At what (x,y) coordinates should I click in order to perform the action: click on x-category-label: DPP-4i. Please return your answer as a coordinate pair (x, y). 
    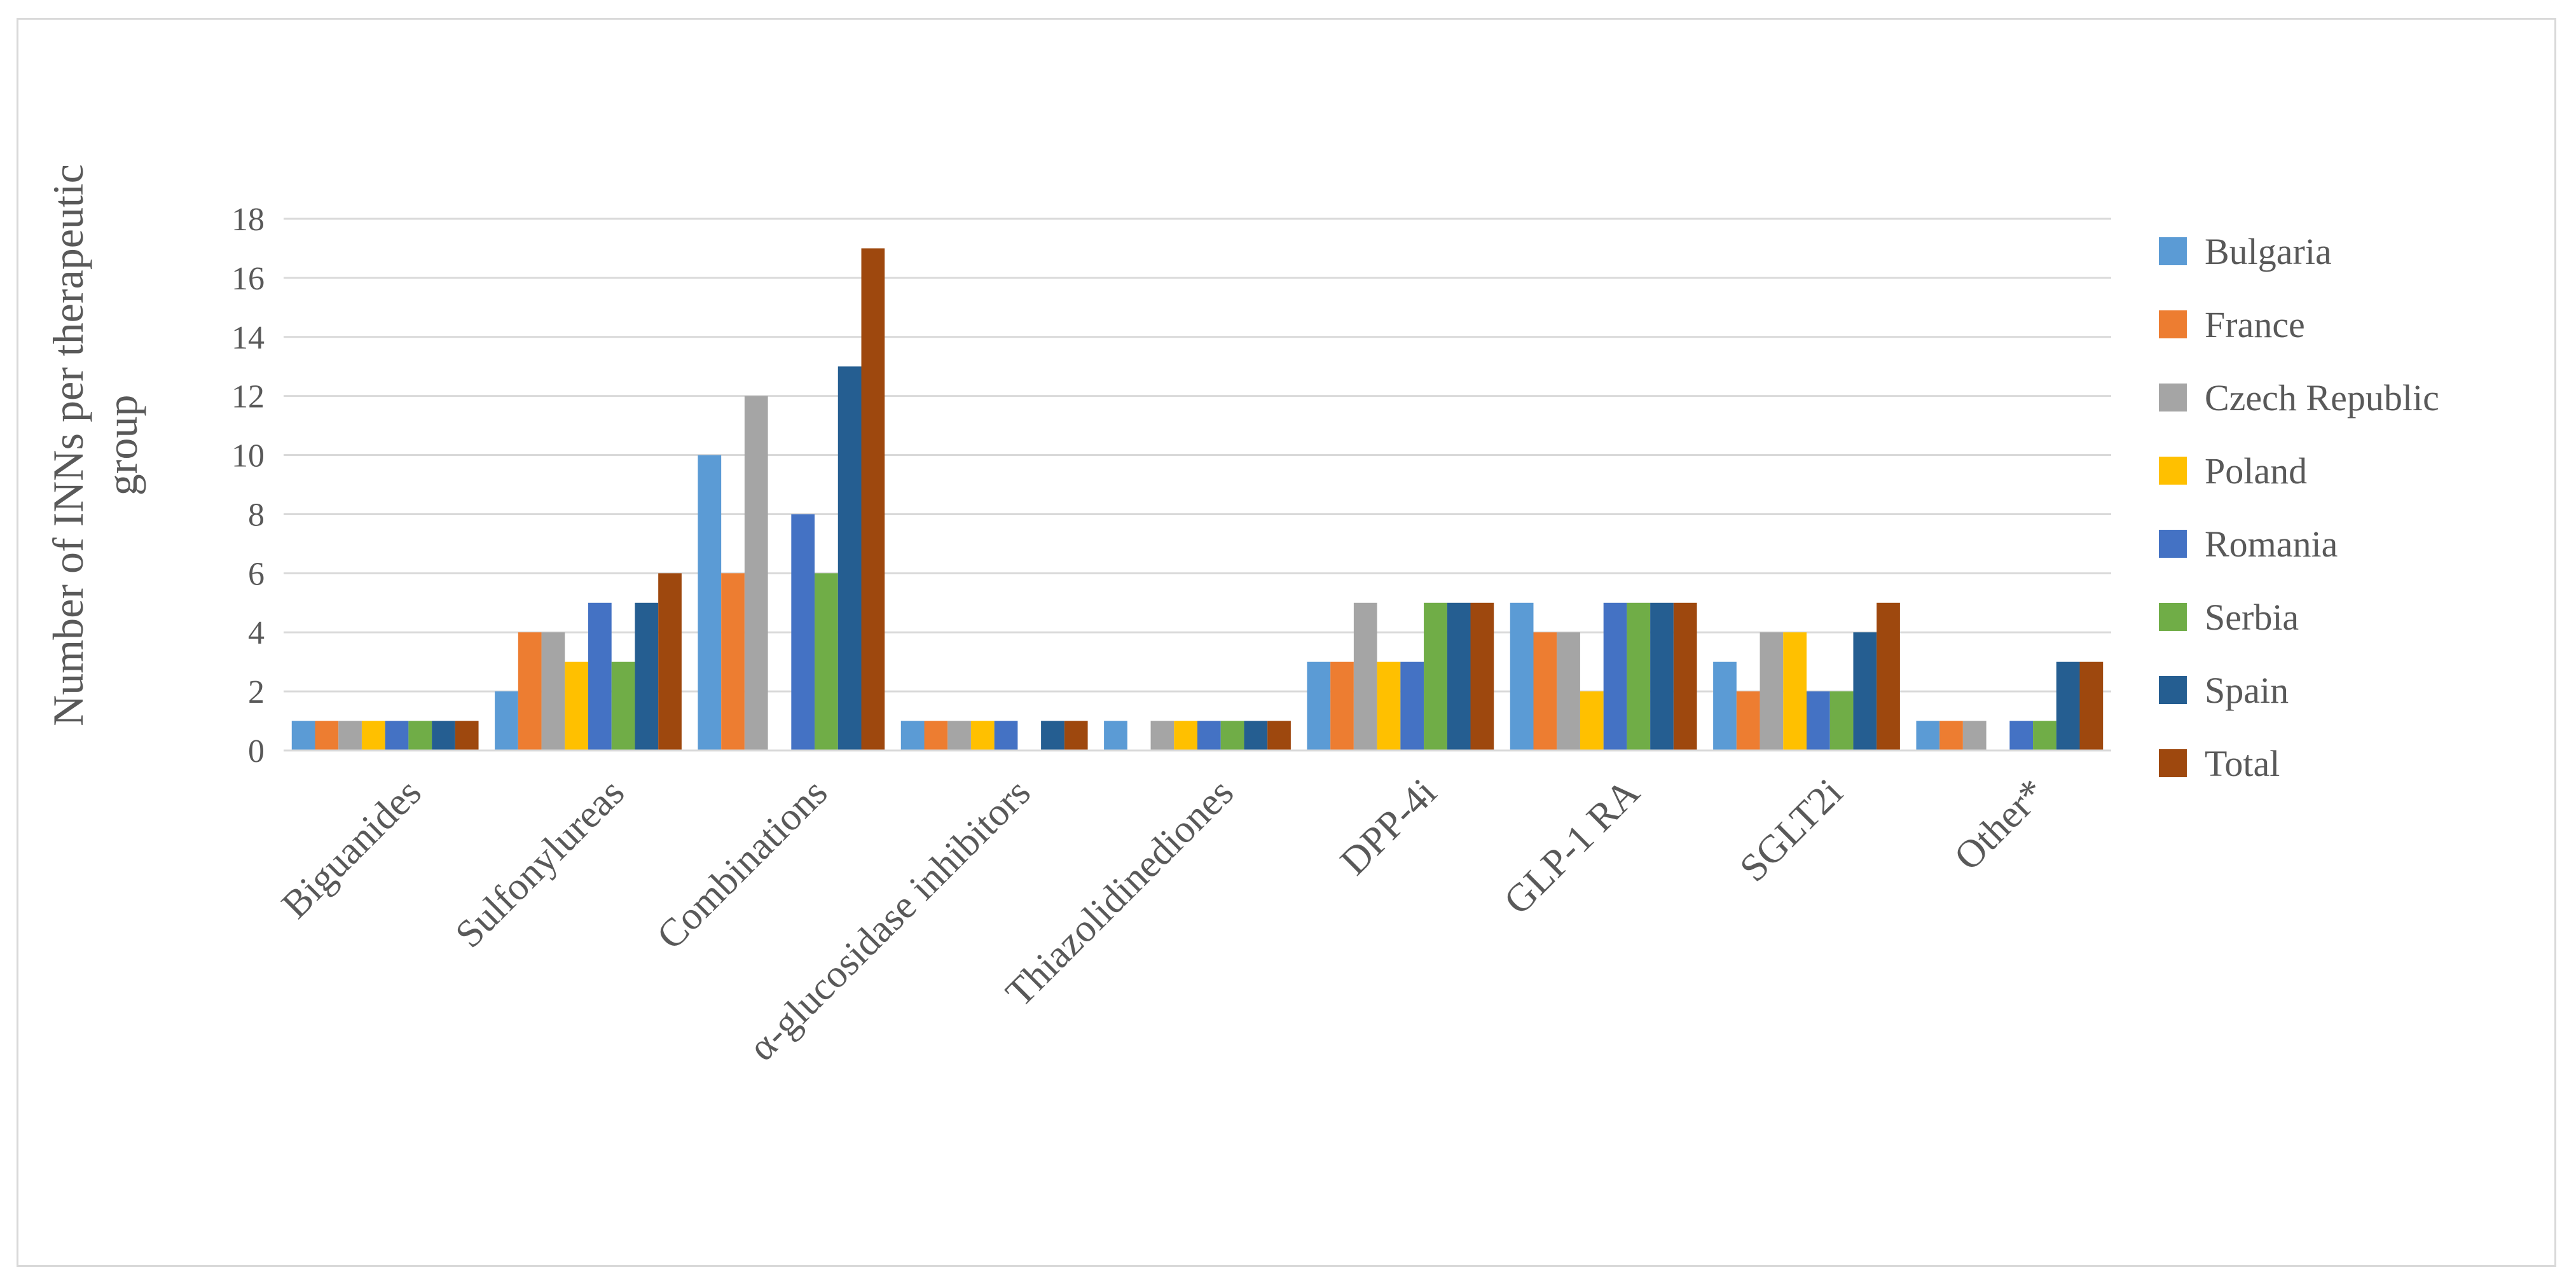
    Looking at the image, I should click on (1388, 827).